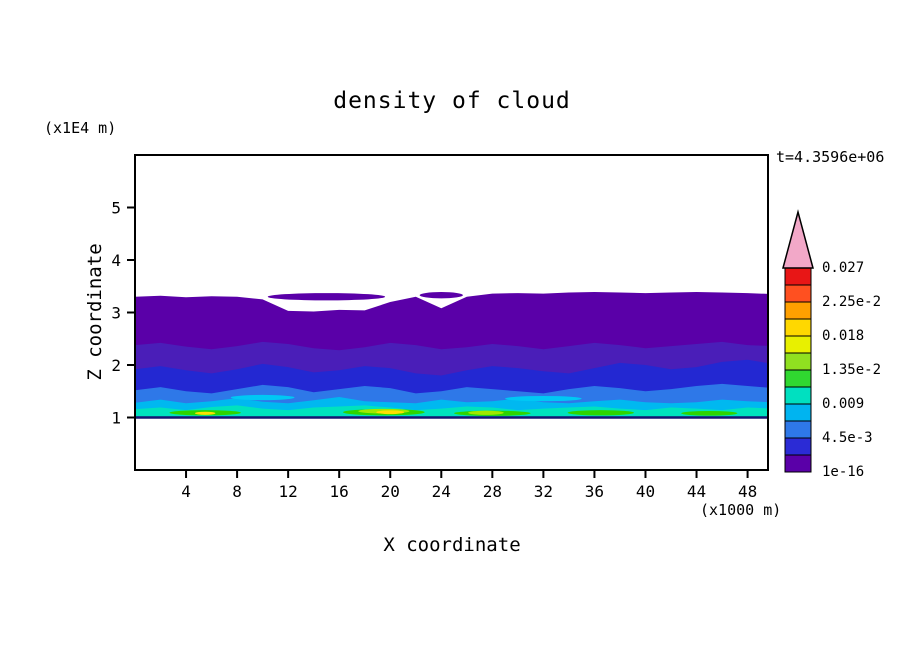 This screenshot has height=654, width=904. What do you see at coordinates (747, 491) in the screenshot?
I see `x-tick-label: 48` at bounding box center [747, 491].